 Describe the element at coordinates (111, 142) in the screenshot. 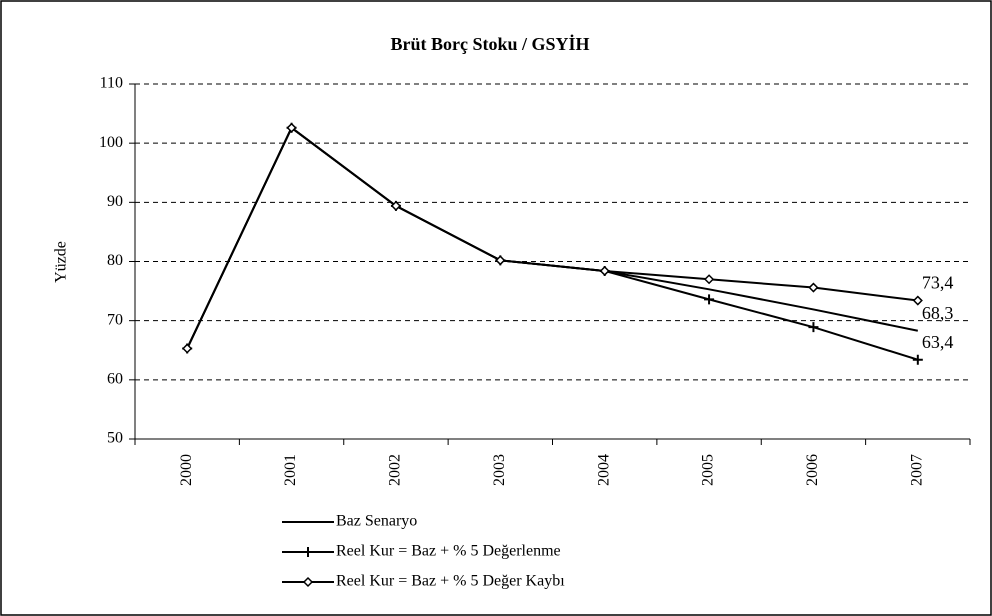

I see `y-tick-label: 100` at that location.